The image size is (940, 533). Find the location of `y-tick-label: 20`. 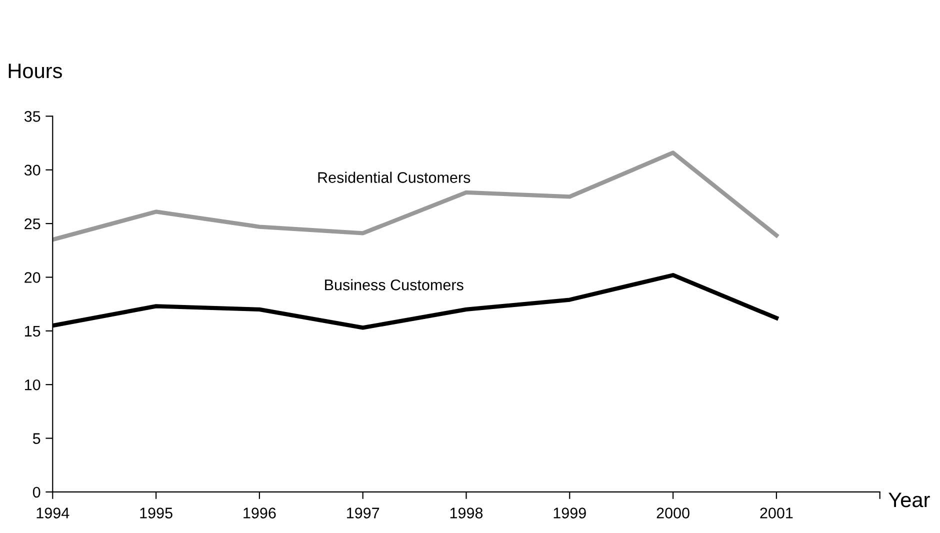

y-tick-label: 20 is located at coordinates (32, 277).